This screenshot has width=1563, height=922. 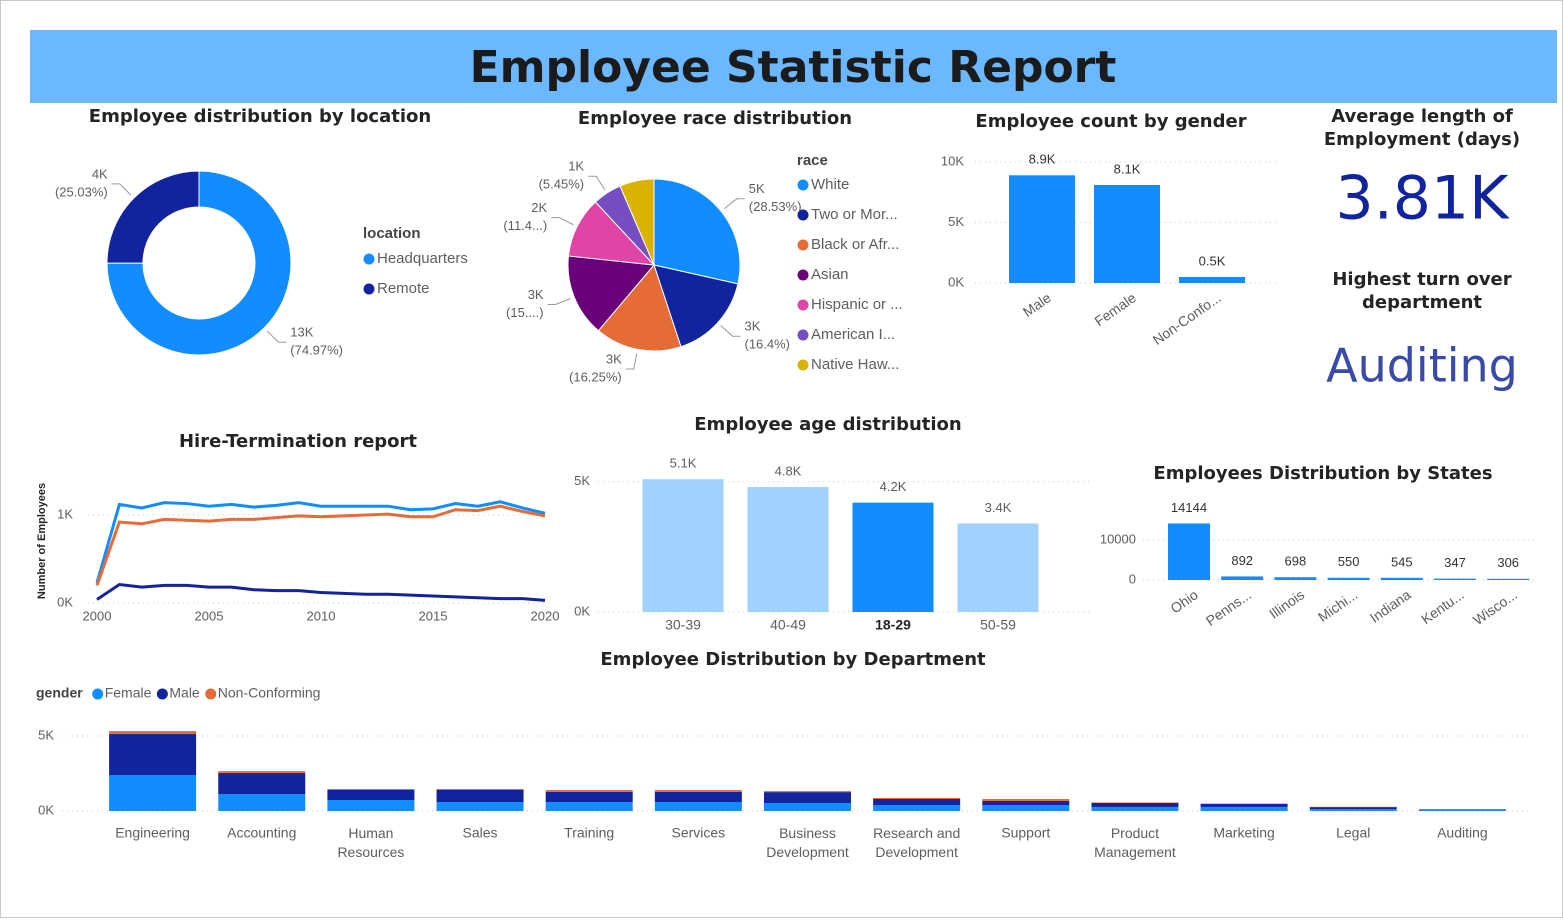 What do you see at coordinates (715, 118) in the screenshot?
I see `chart-title: Employee race distribution` at bounding box center [715, 118].